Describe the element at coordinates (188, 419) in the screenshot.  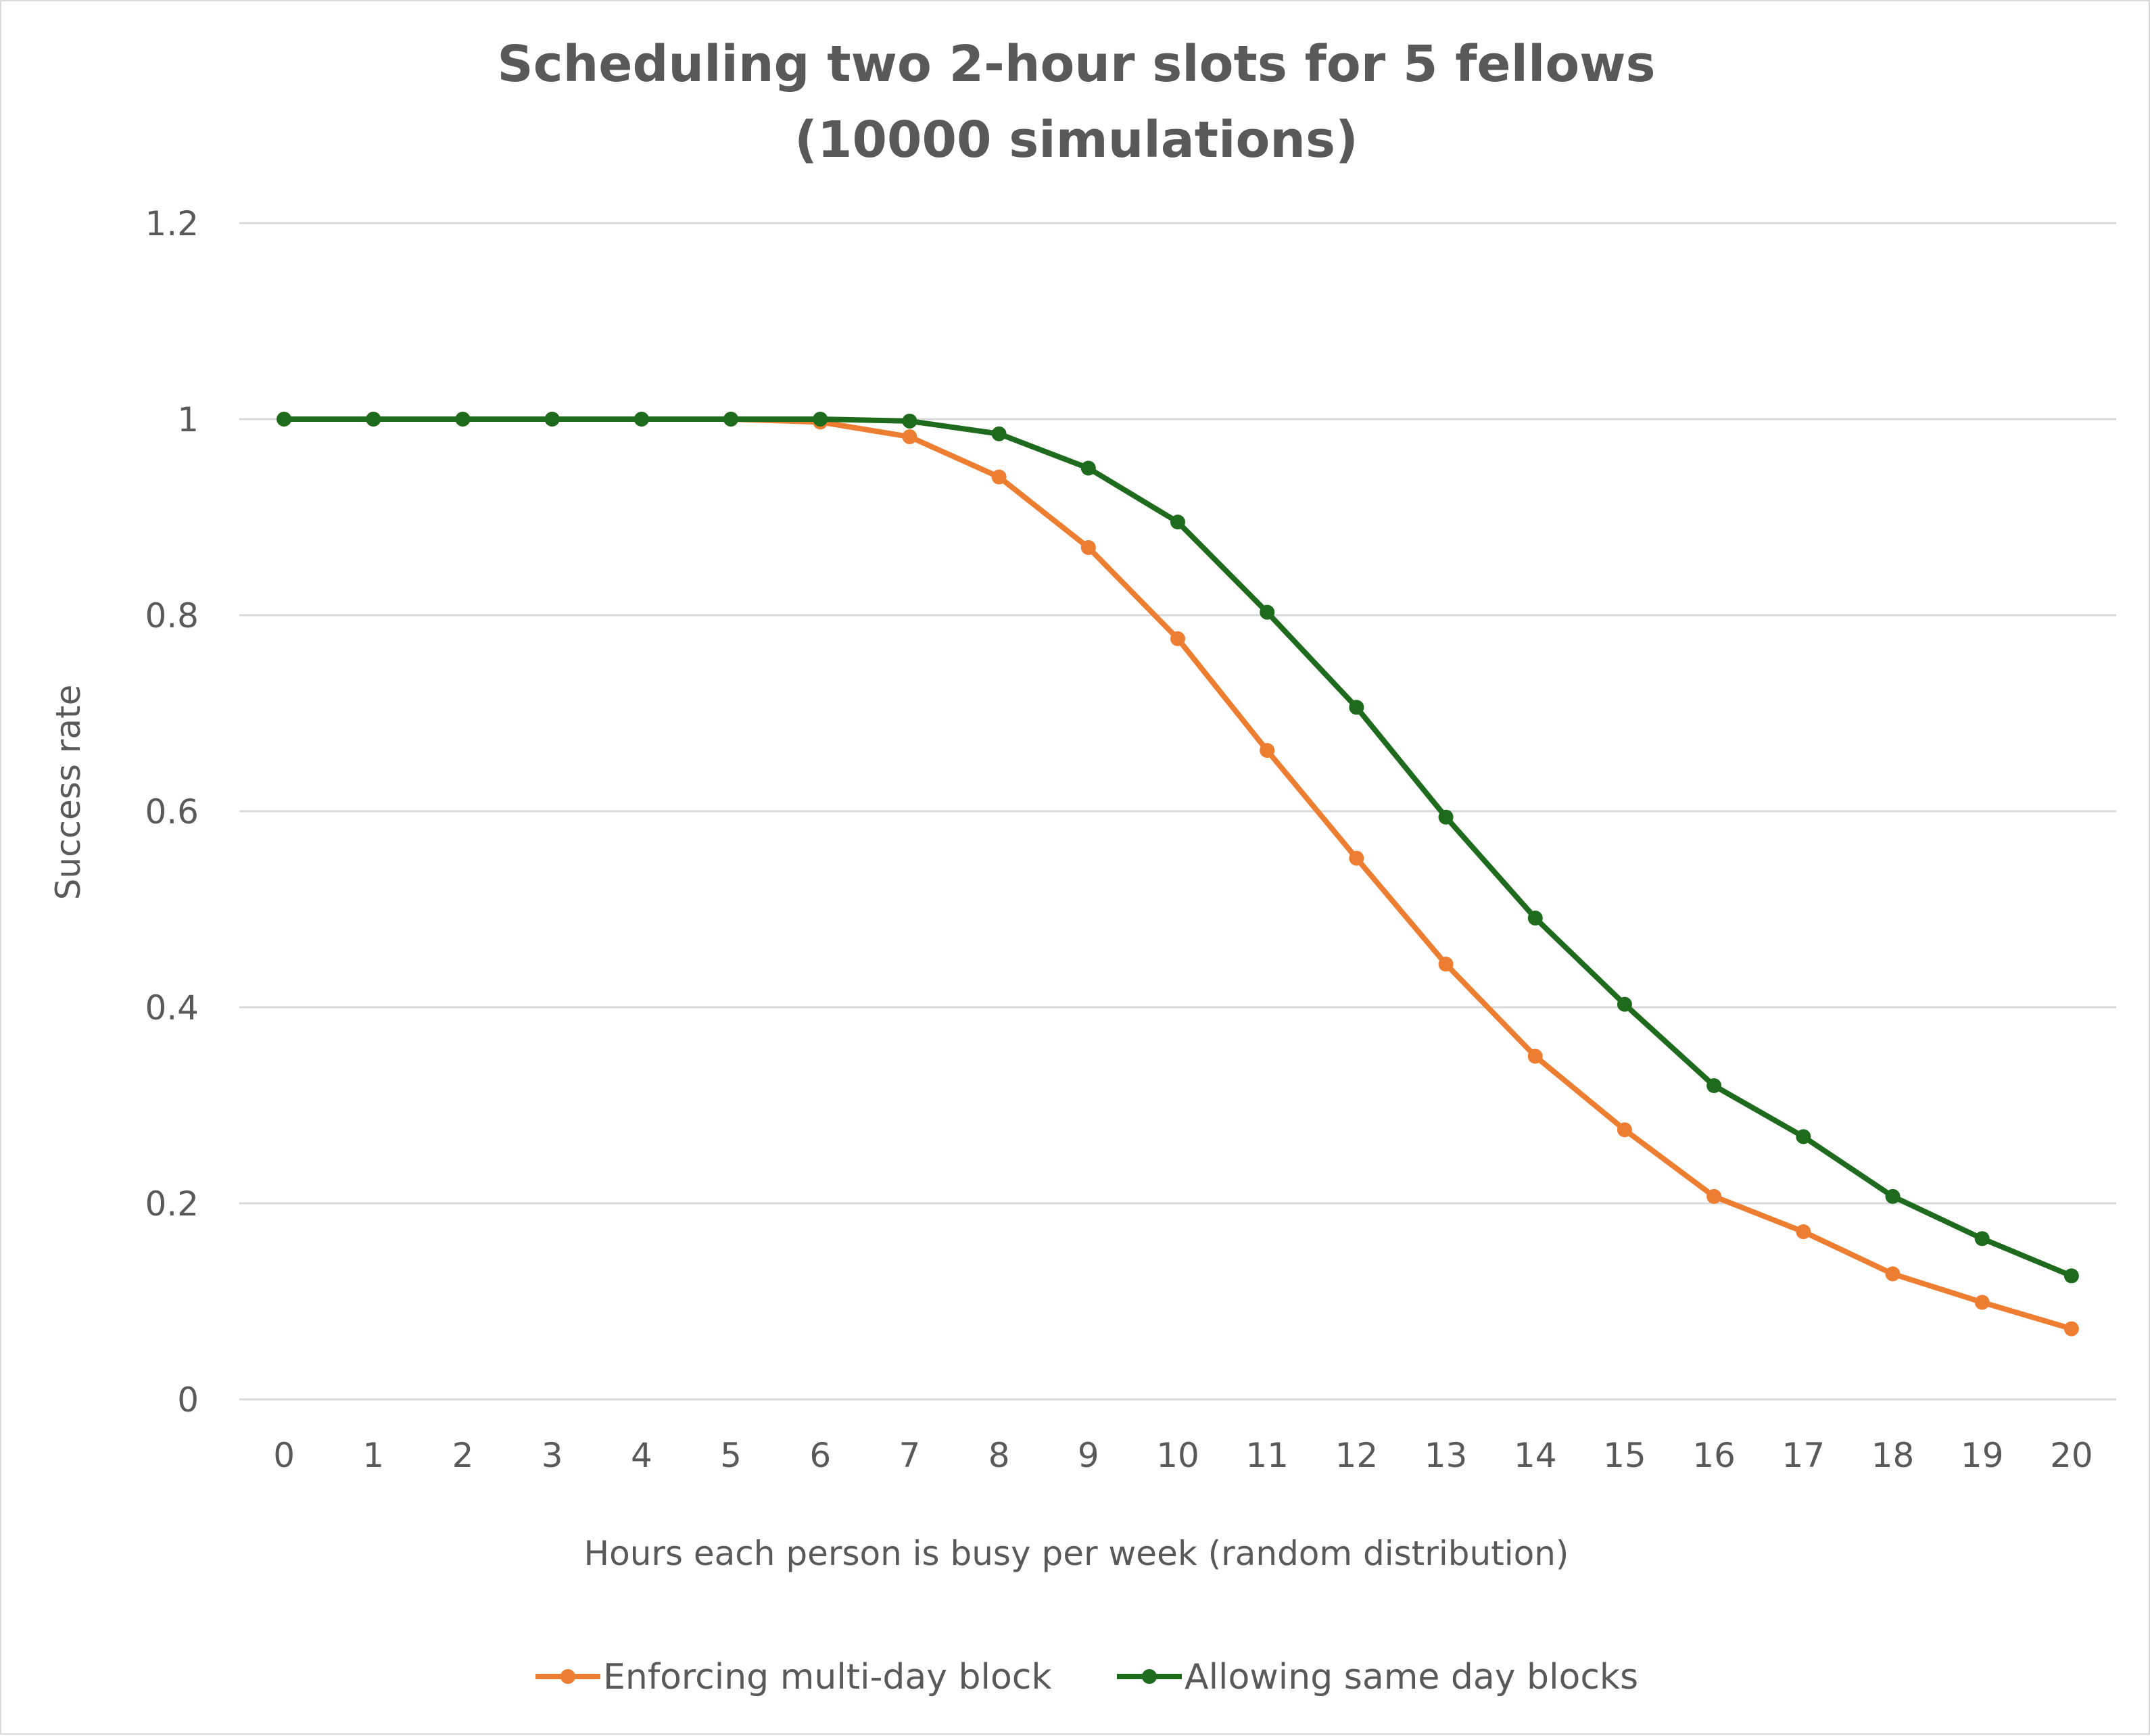
I see `y-tick-label: 1` at that location.